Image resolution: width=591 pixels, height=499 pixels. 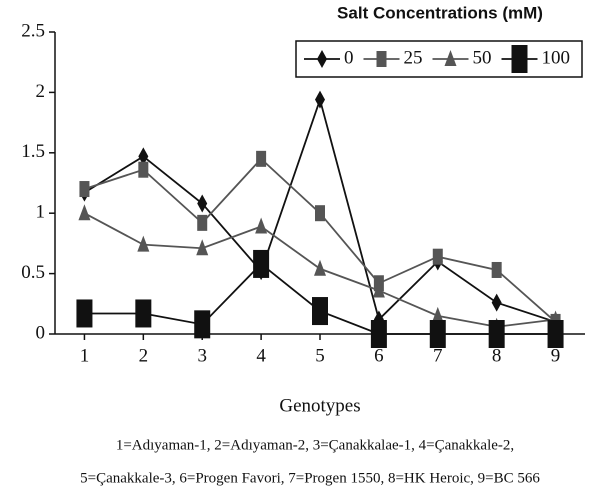 What do you see at coordinates (144, 355) in the screenshot?
I see `x-tick-label: 2` at bounding box center [144, 355].